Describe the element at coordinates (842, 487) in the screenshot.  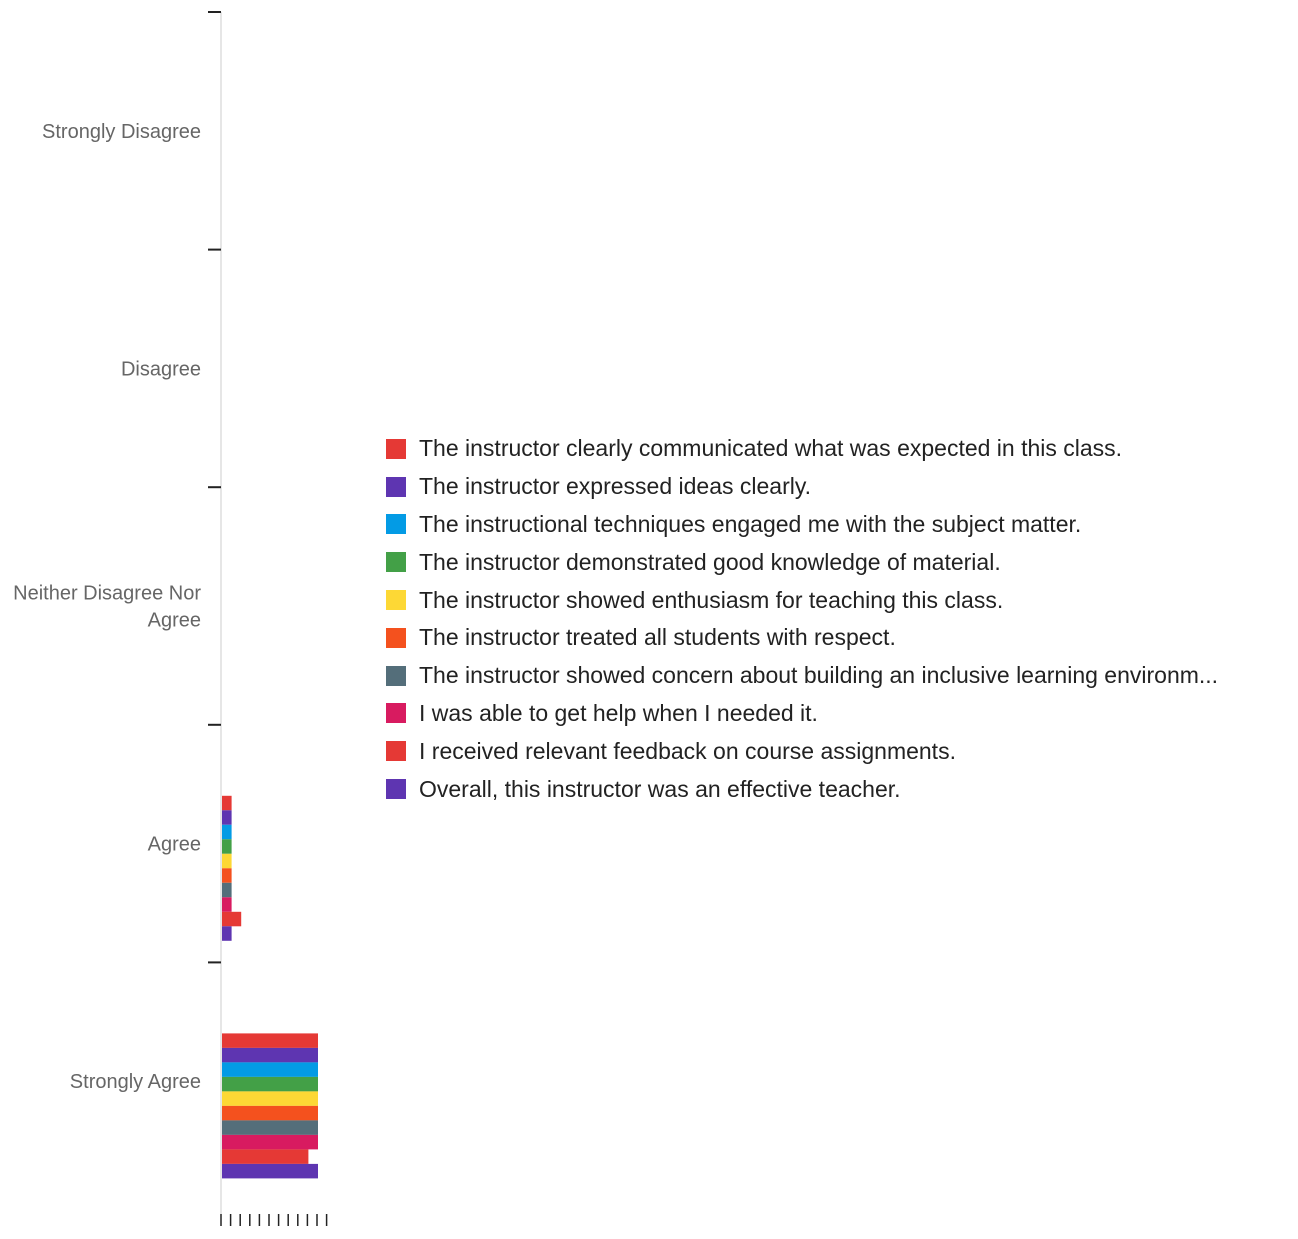
I see `legend-item: The instructor expressed ideas clearly.` at that location.